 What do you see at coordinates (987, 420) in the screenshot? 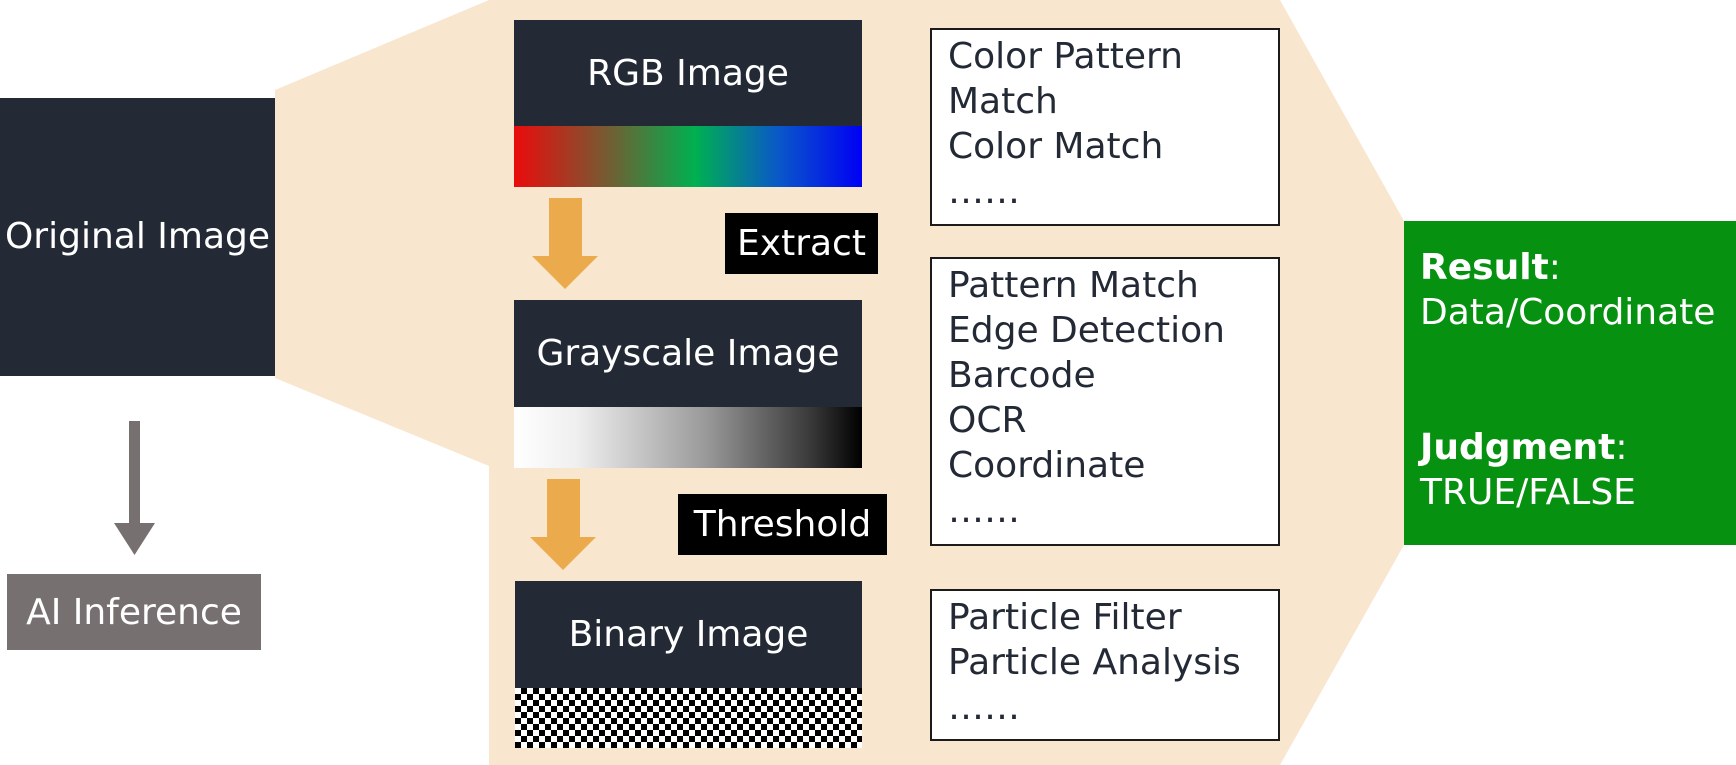
I see `list-item: OCR` at bounding box center [987, 420].